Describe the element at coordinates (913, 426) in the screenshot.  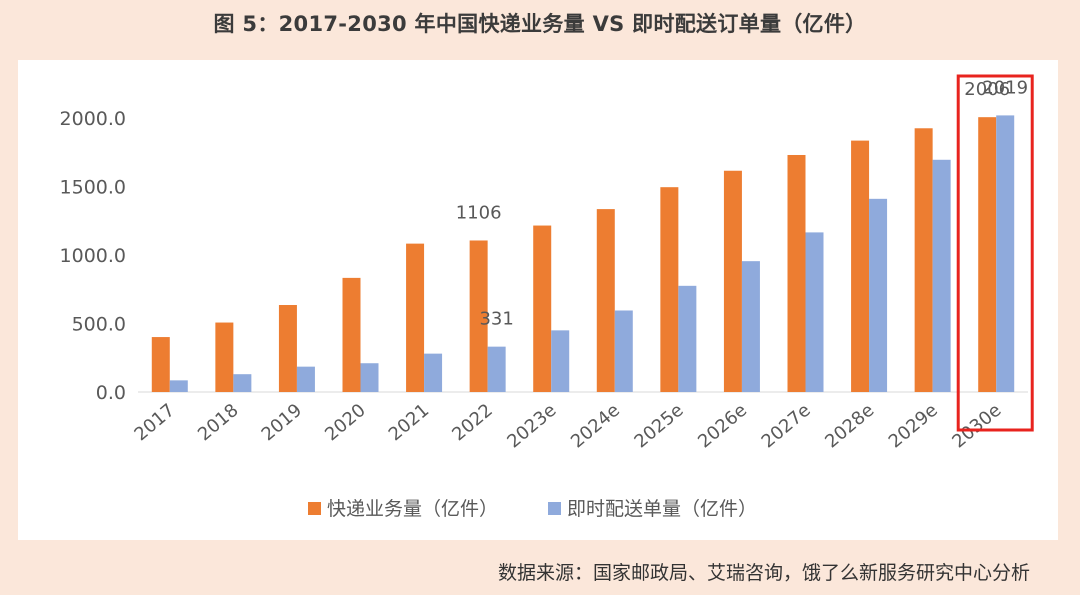
I see `x-tick-label: 2029e` at that location.